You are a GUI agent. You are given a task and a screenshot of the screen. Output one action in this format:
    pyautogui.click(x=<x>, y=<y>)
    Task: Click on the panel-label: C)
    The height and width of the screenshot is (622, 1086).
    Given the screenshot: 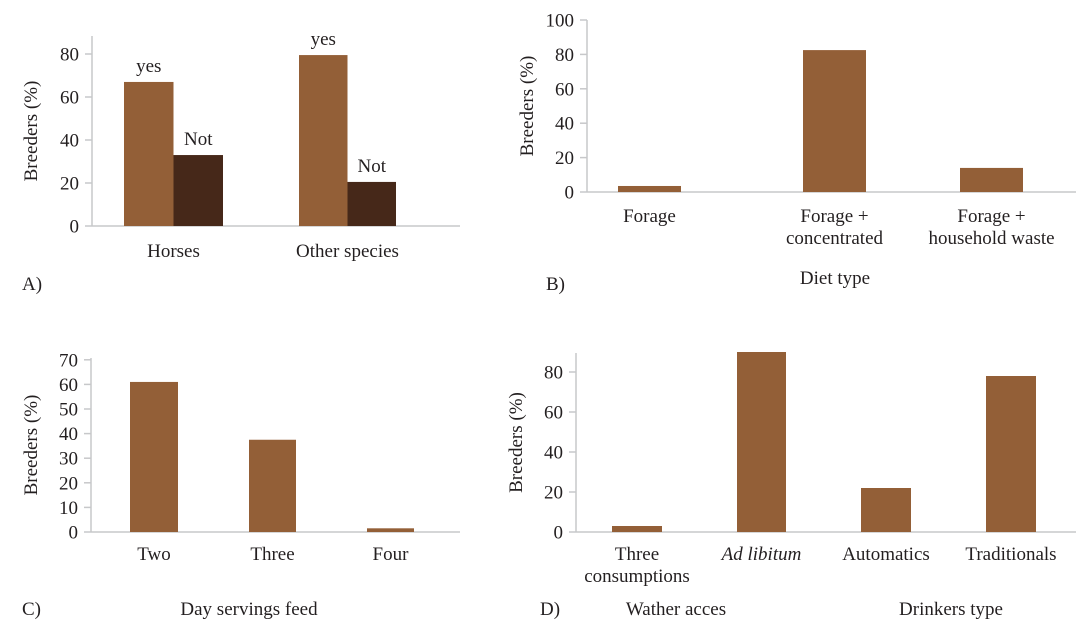 What is the action you would take?
    pyautogui.click(x=31, y=609)
    